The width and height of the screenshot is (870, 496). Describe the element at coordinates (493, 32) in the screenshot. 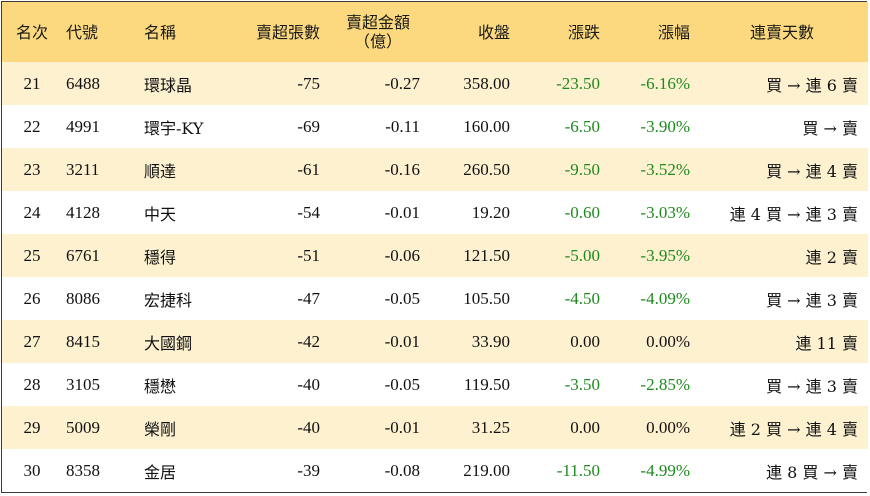

I see `header-close: 收盤` at that location.